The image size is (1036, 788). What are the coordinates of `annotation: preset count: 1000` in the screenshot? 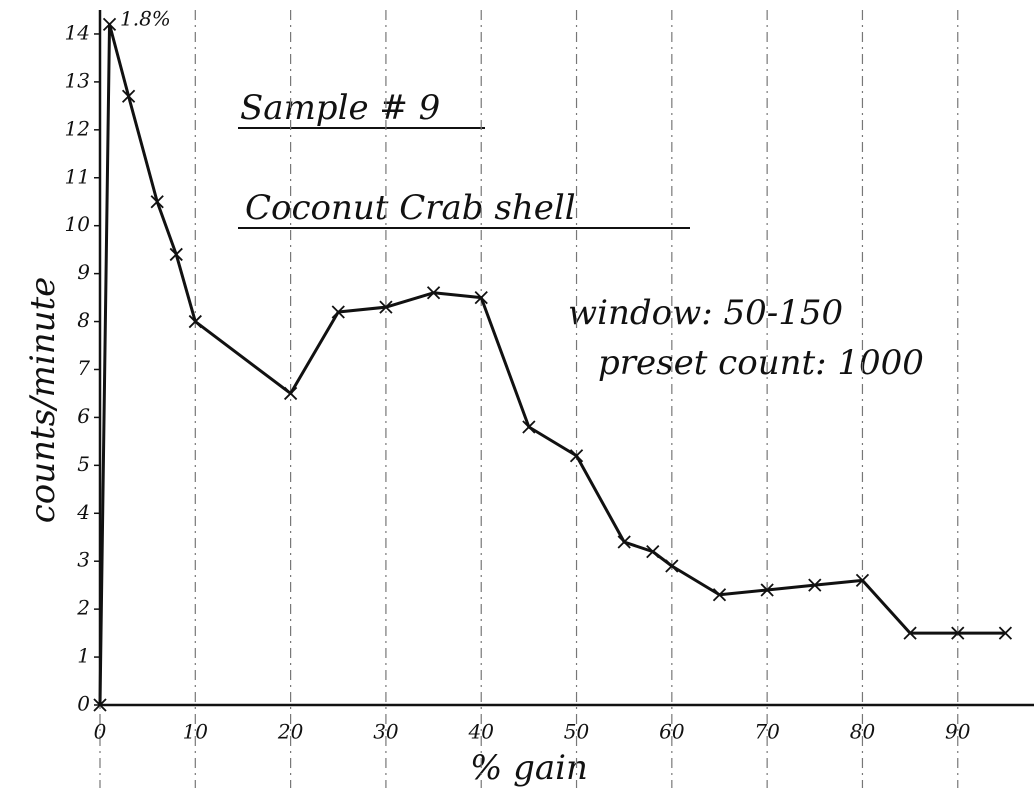 It's located at (761, 363).